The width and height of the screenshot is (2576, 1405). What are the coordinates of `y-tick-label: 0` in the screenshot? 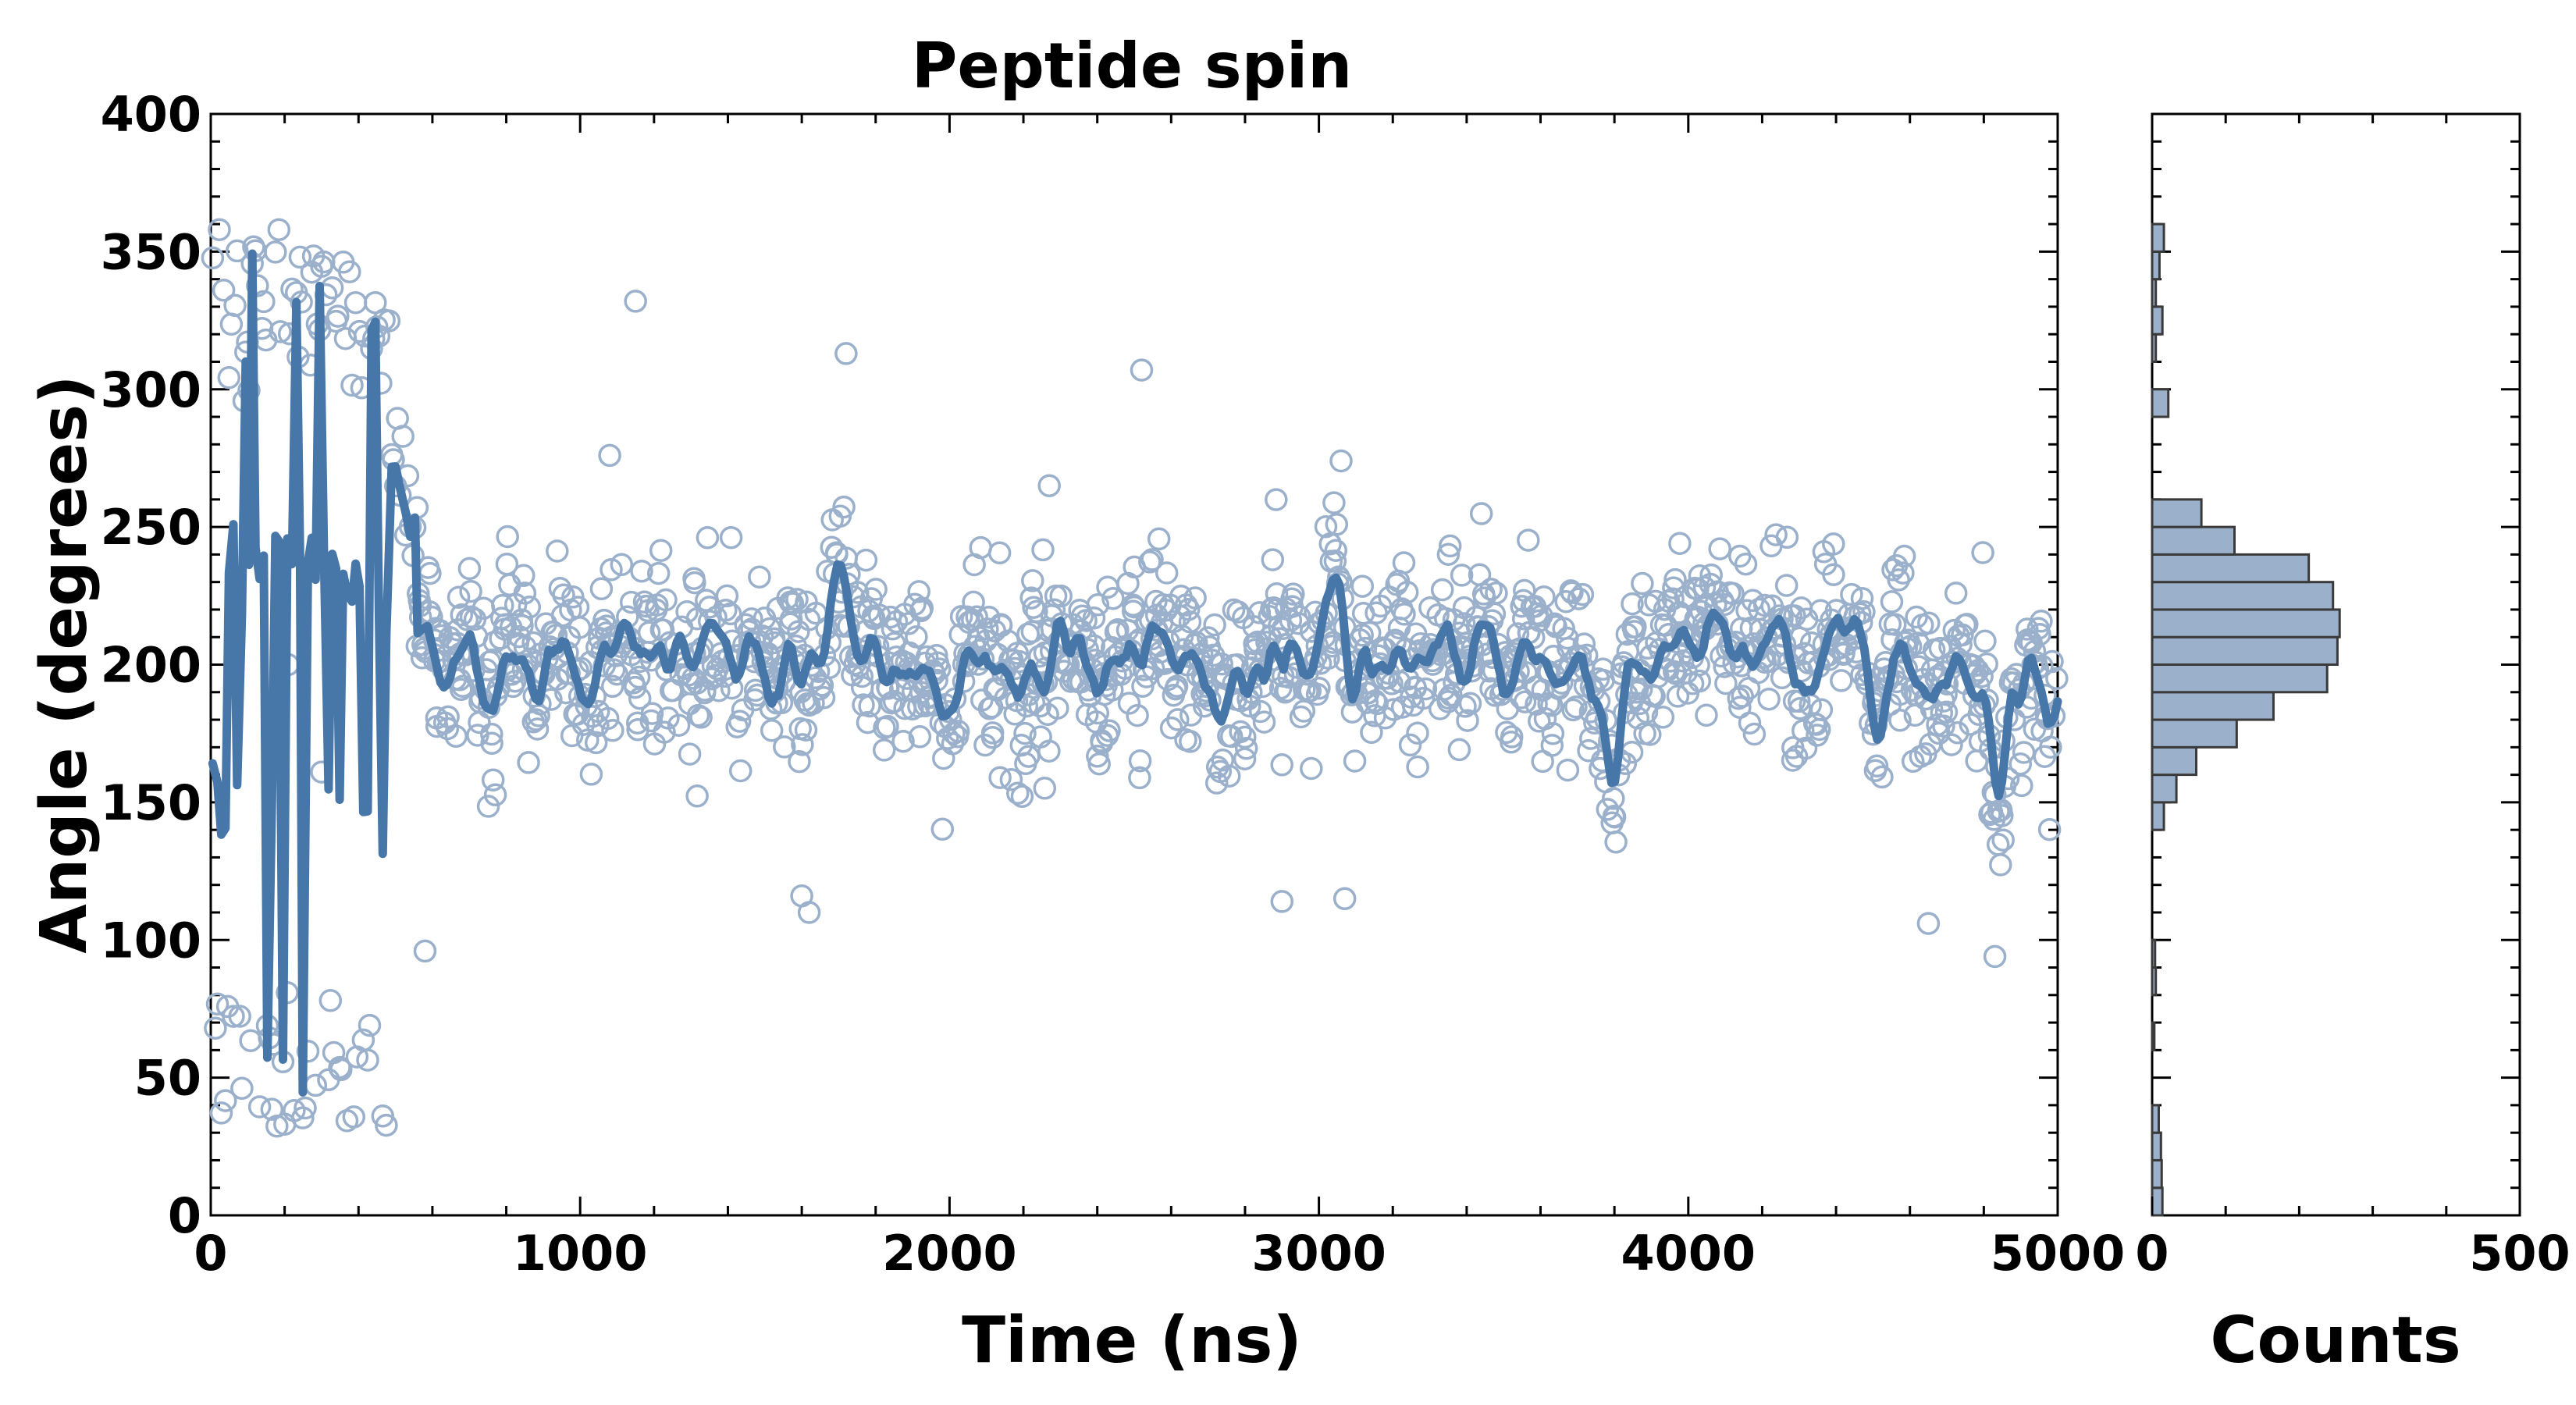 It's located at (184, 1216).